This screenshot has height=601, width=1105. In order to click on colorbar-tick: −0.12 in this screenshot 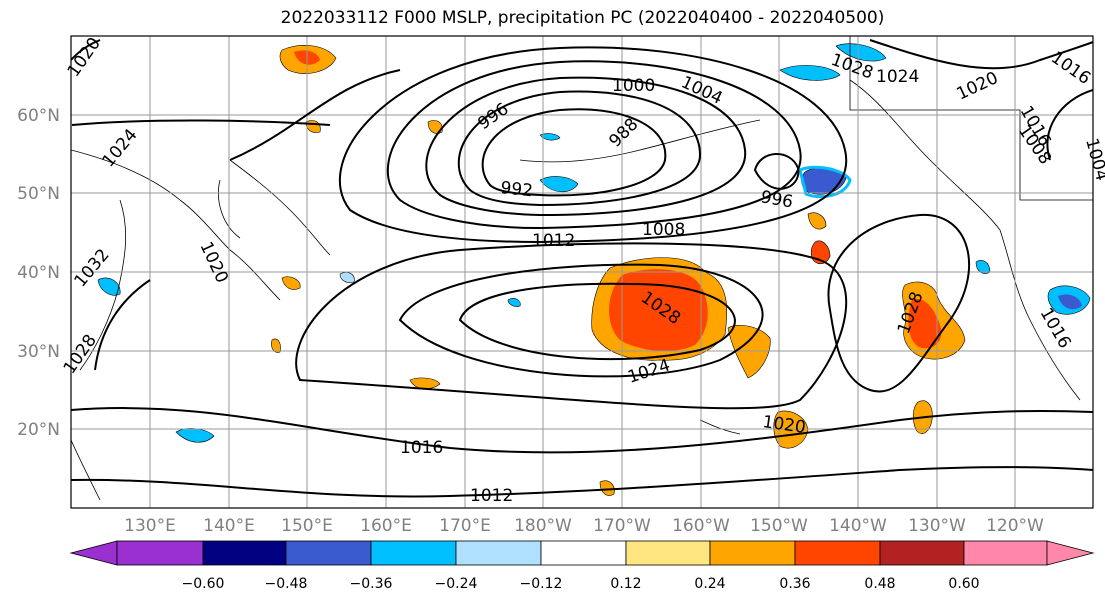, I will do `click(541, 584)`.